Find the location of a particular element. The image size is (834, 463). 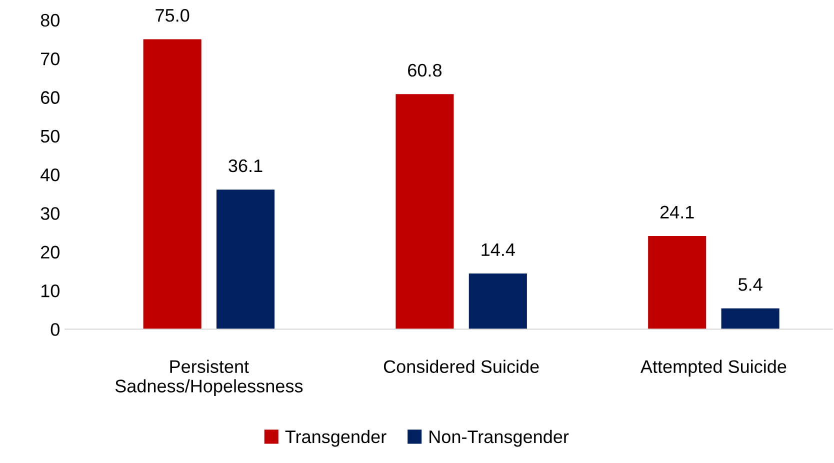

data-label: 14.4 is located at coordinates (498, 249).